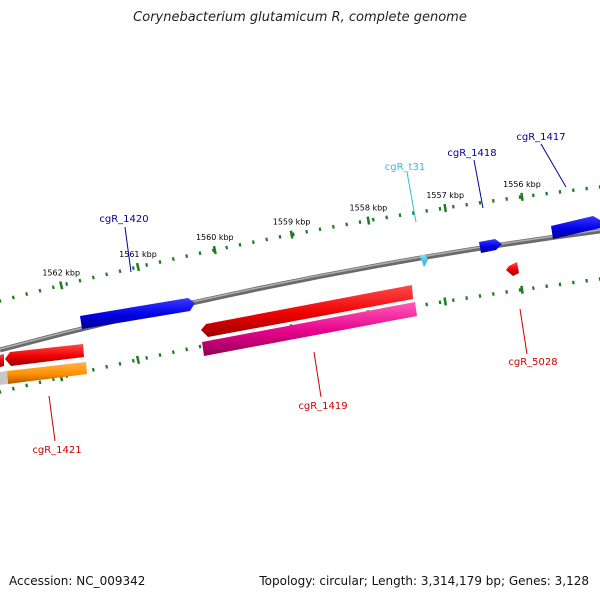 The width and height of the screenshot is (600, 600). Describe the element at coordinates (405, 167) in the screenshot. I see `label-cgR_t31: cgR_t31` at that location.